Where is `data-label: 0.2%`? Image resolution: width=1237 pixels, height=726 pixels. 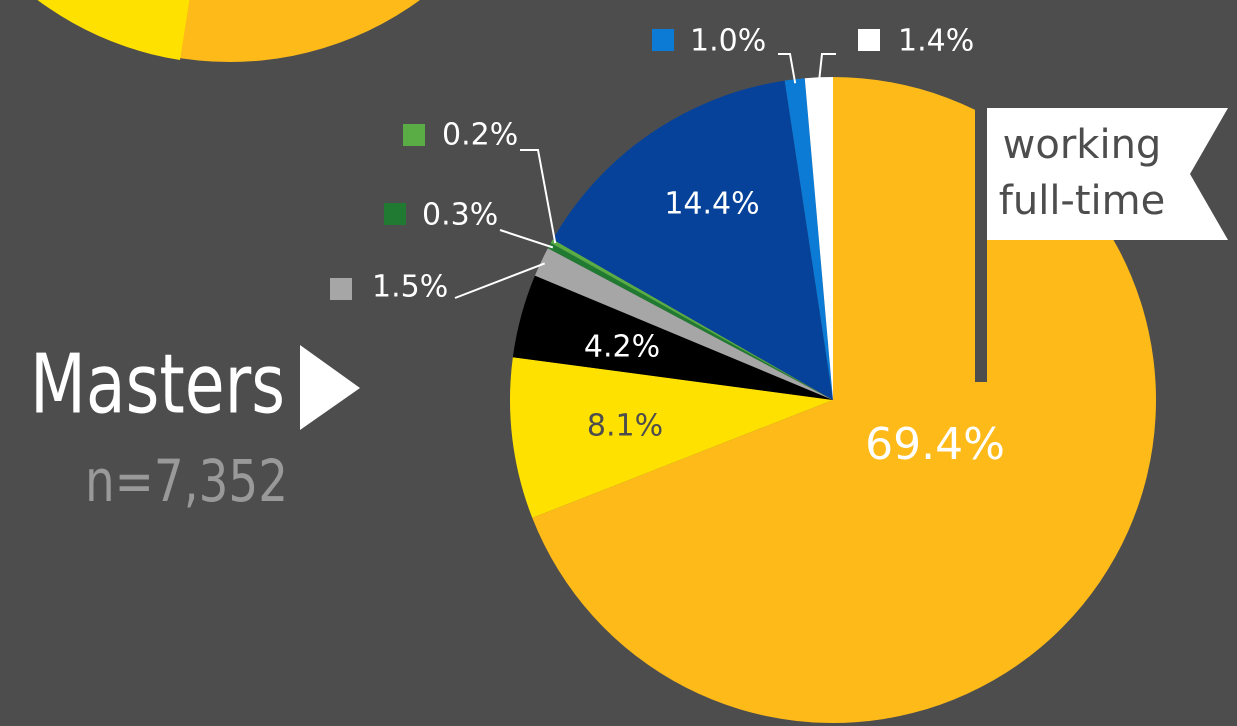
data-label: 0.2% is located at coordinates (480, 135).